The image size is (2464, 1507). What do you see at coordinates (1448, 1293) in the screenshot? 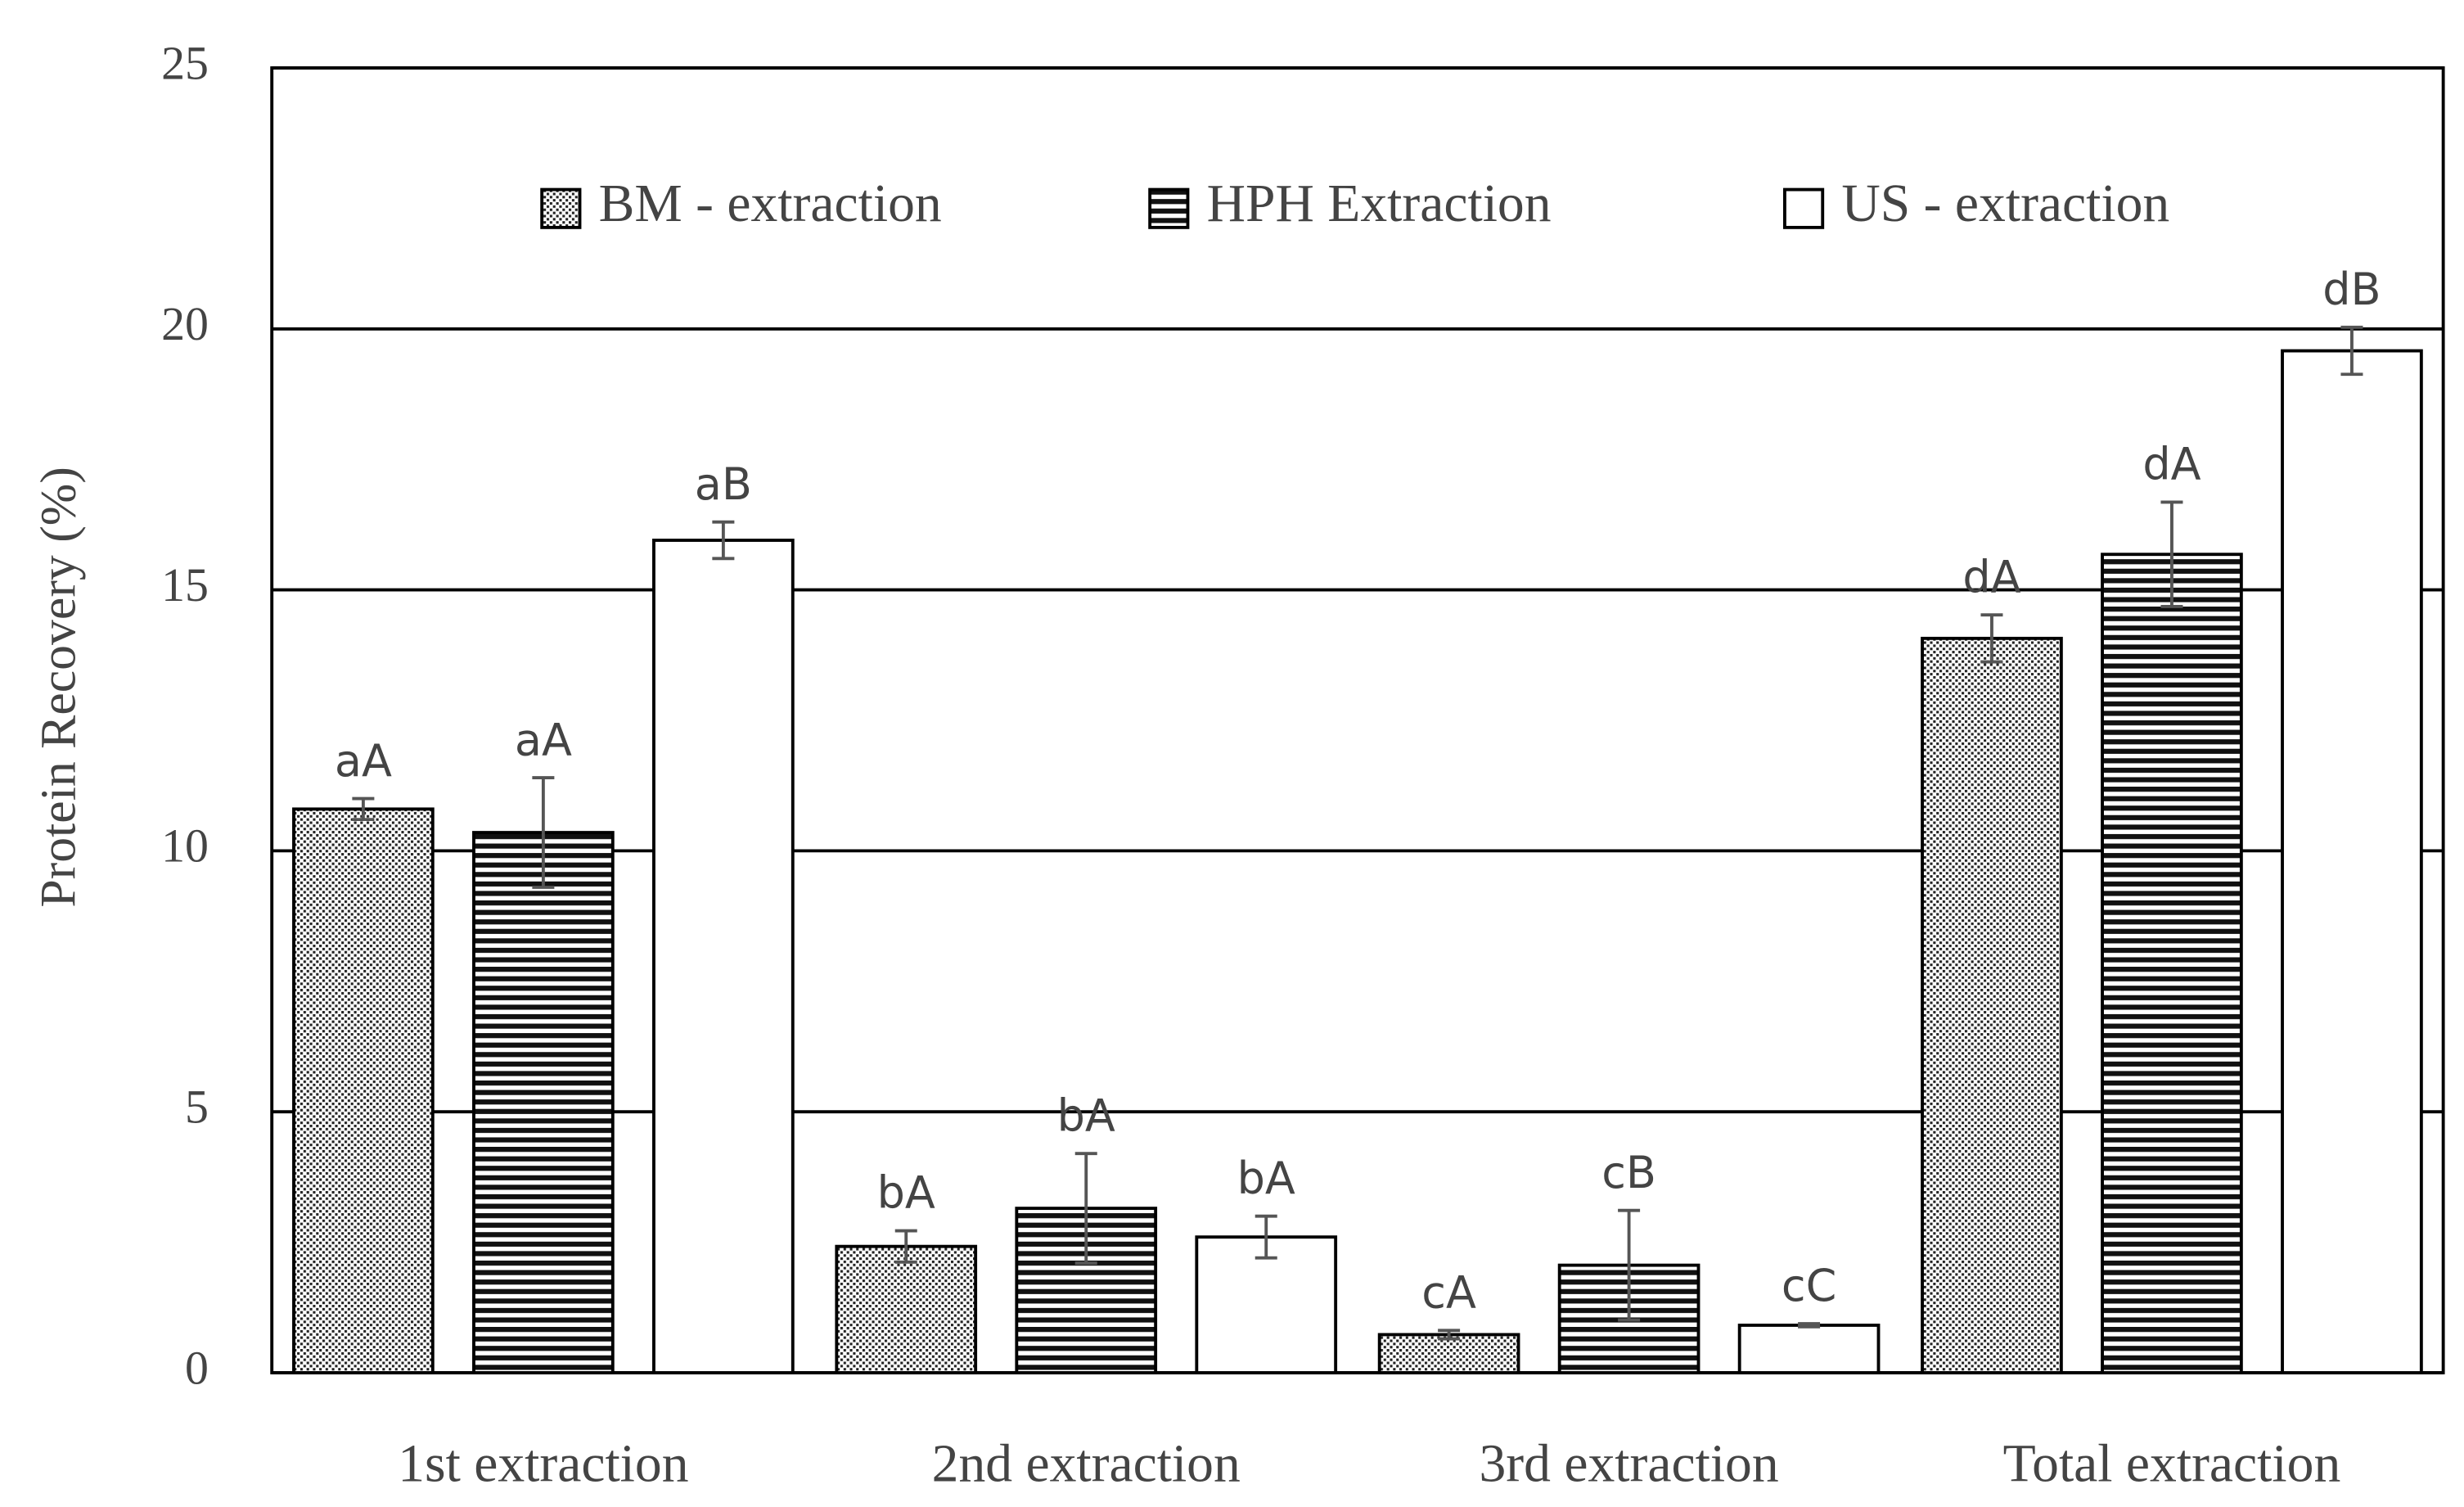
I see `data-label: cA` at bounding box center [1448, 1293].